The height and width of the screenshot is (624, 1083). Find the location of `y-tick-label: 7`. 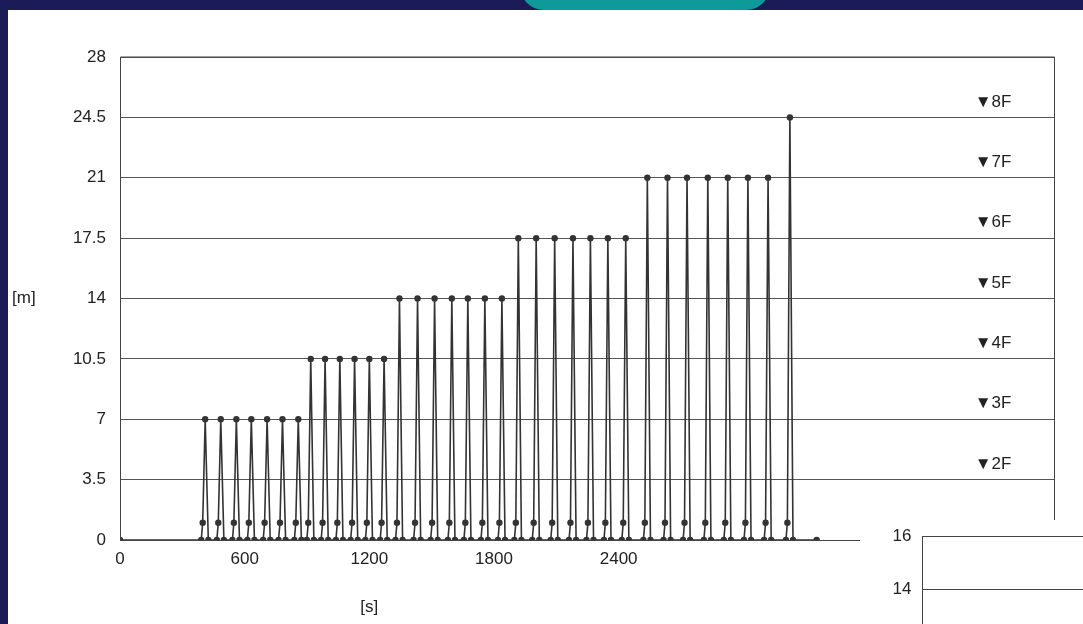

y-tick-label: 7 is located at coordinates (101, 418).